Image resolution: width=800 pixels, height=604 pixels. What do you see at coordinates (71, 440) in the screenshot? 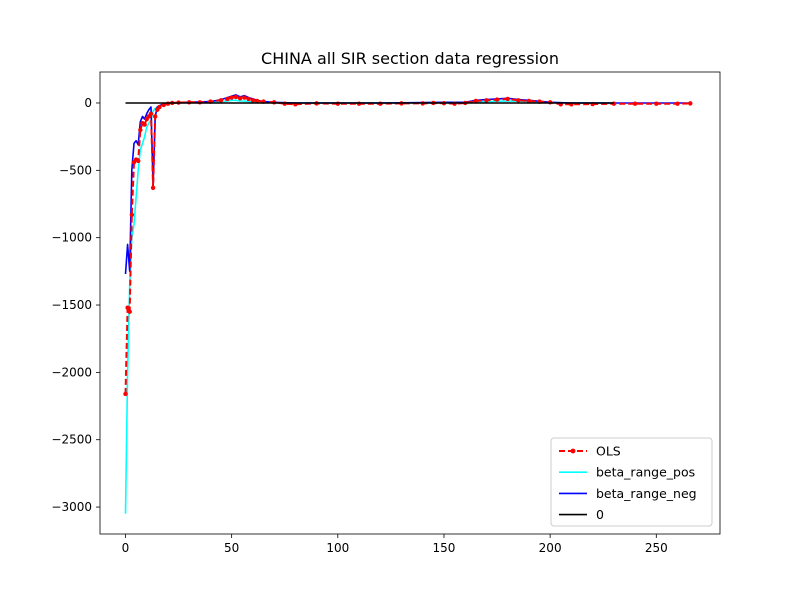
I see `y-tick-label: −2500` at bounding box center [71, 440].